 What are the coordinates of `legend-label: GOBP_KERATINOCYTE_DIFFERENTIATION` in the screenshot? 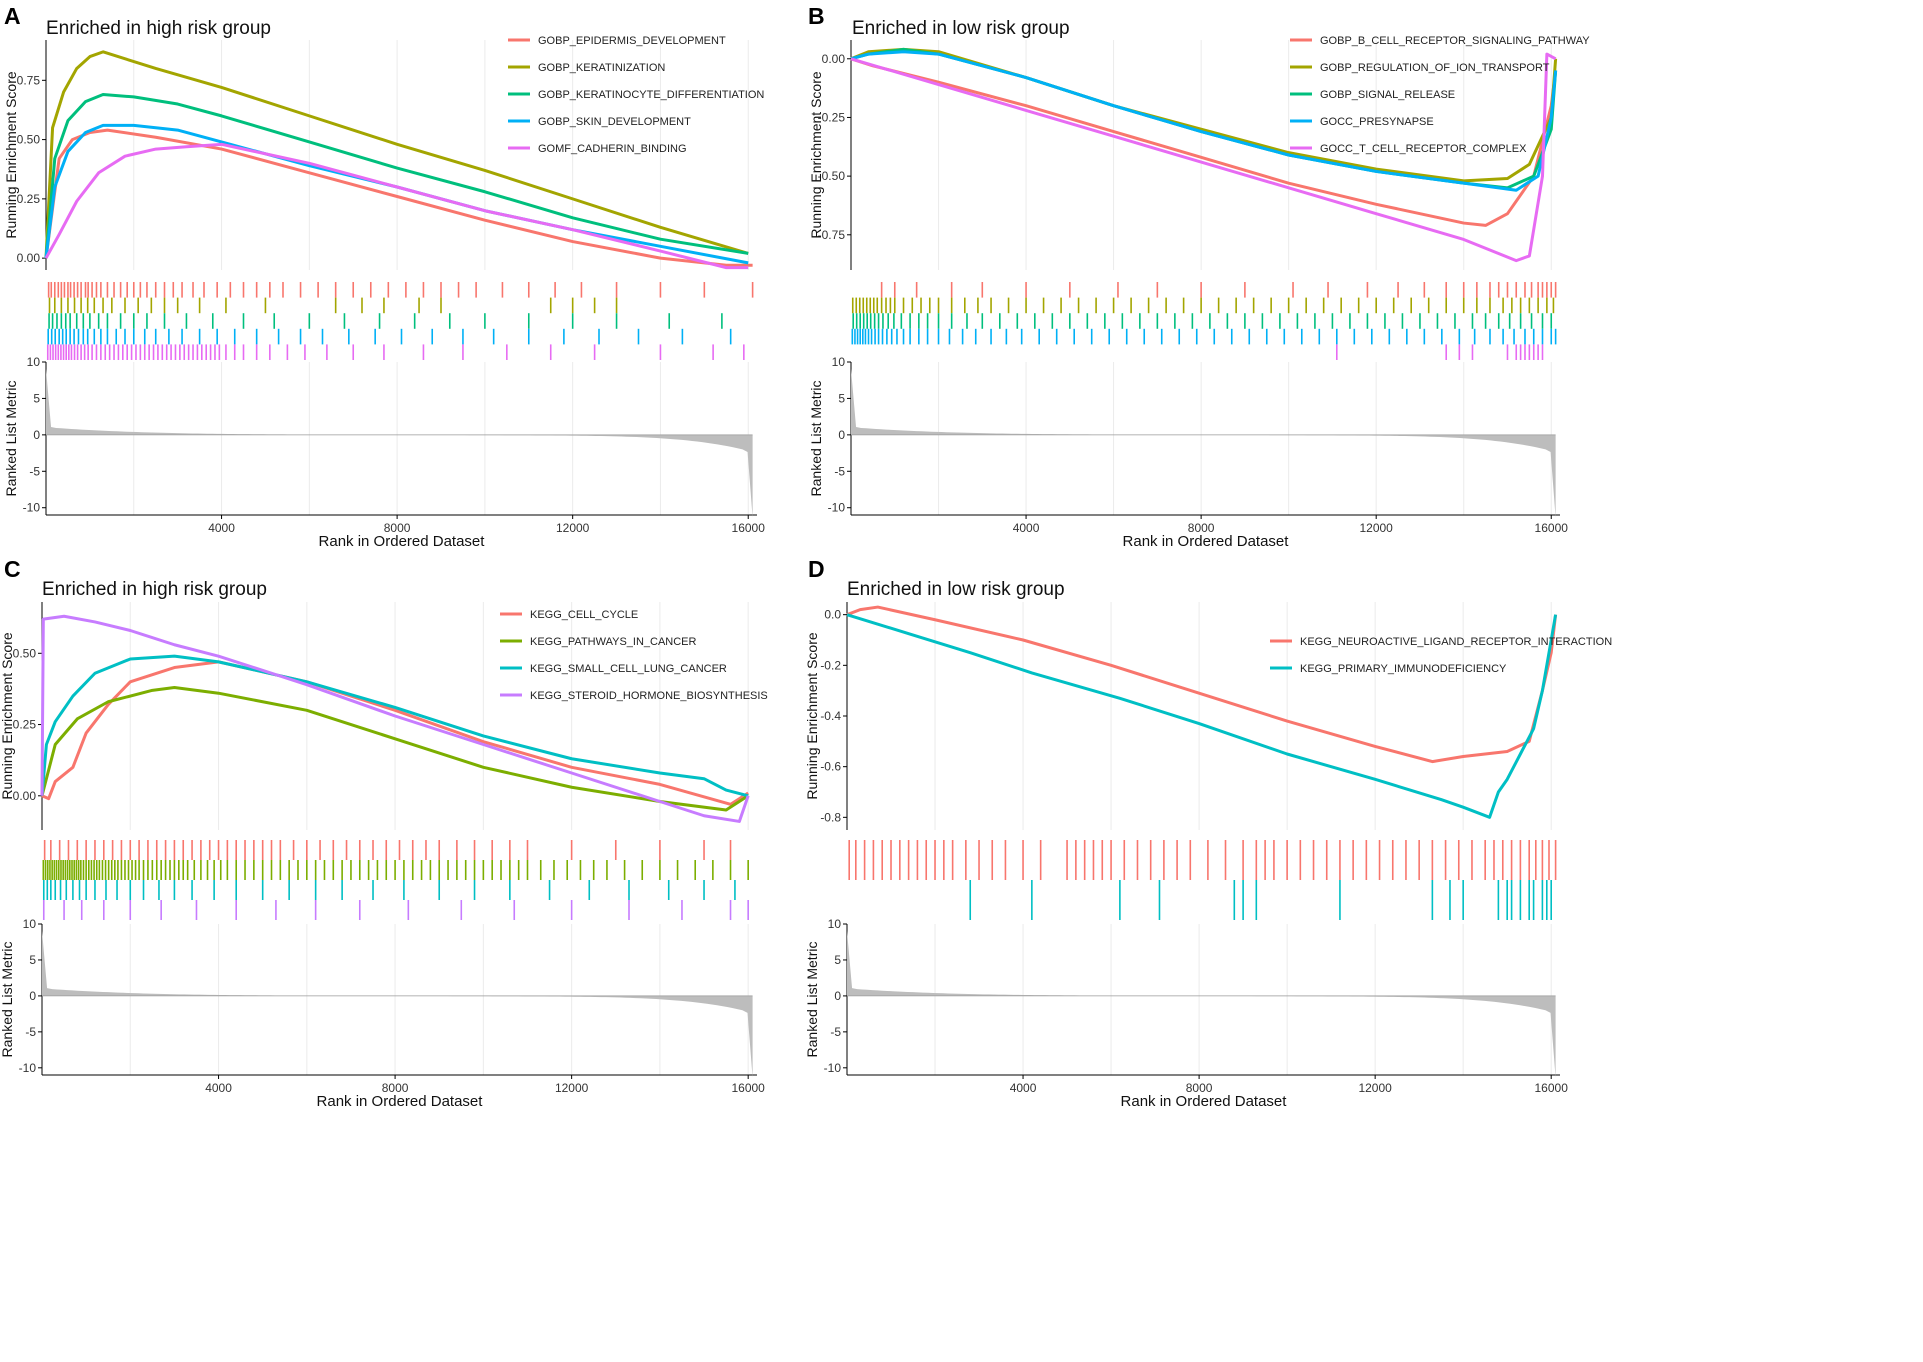 It's located at (651, 95).